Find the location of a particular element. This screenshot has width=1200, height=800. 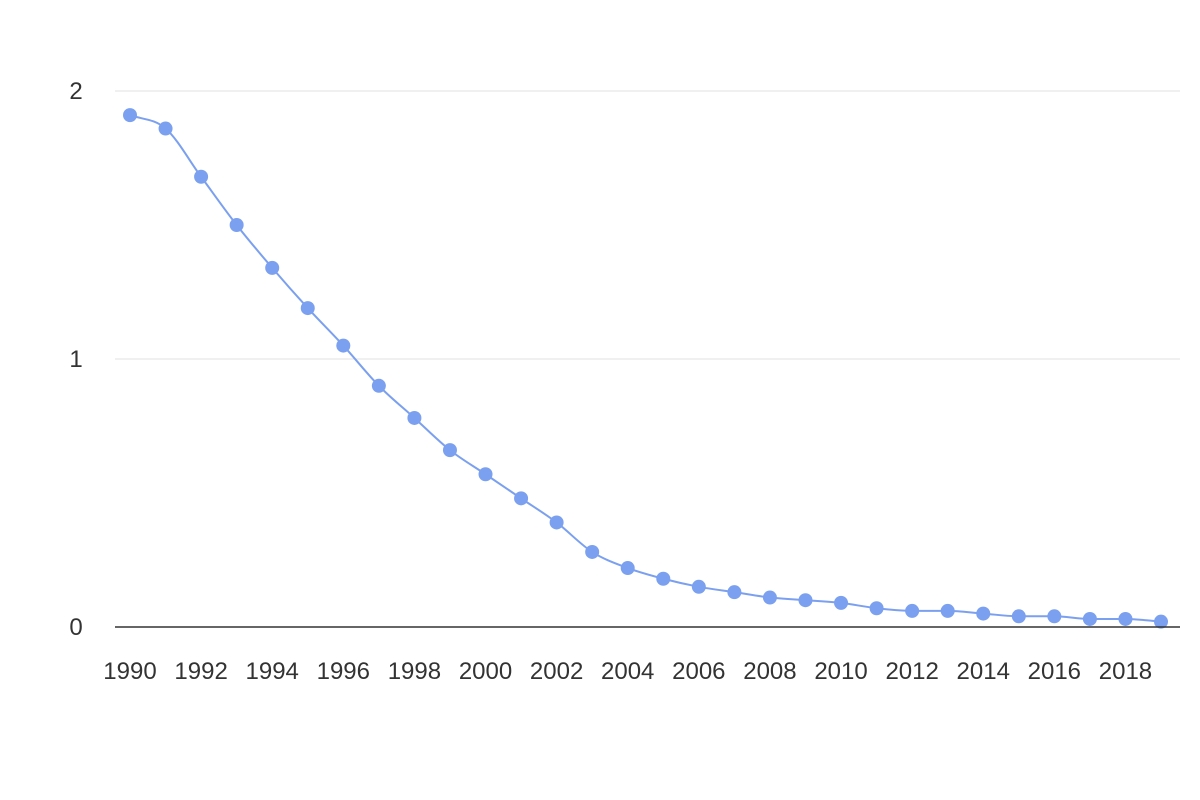

data-point-2001 is located at coordinates (521, 498).